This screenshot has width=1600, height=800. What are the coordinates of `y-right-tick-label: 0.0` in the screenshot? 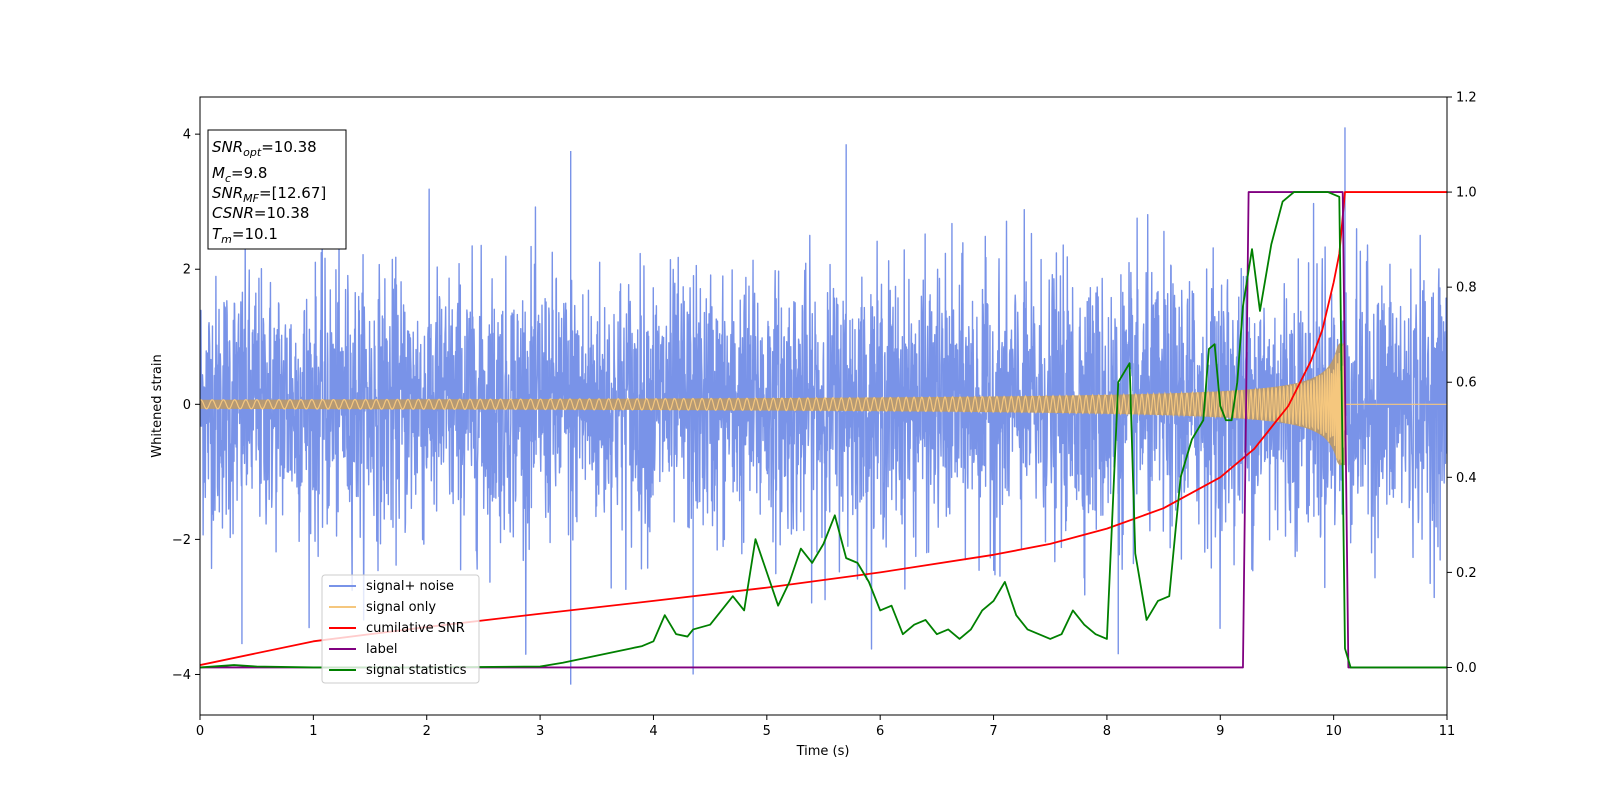 It's located at (1466, 668).